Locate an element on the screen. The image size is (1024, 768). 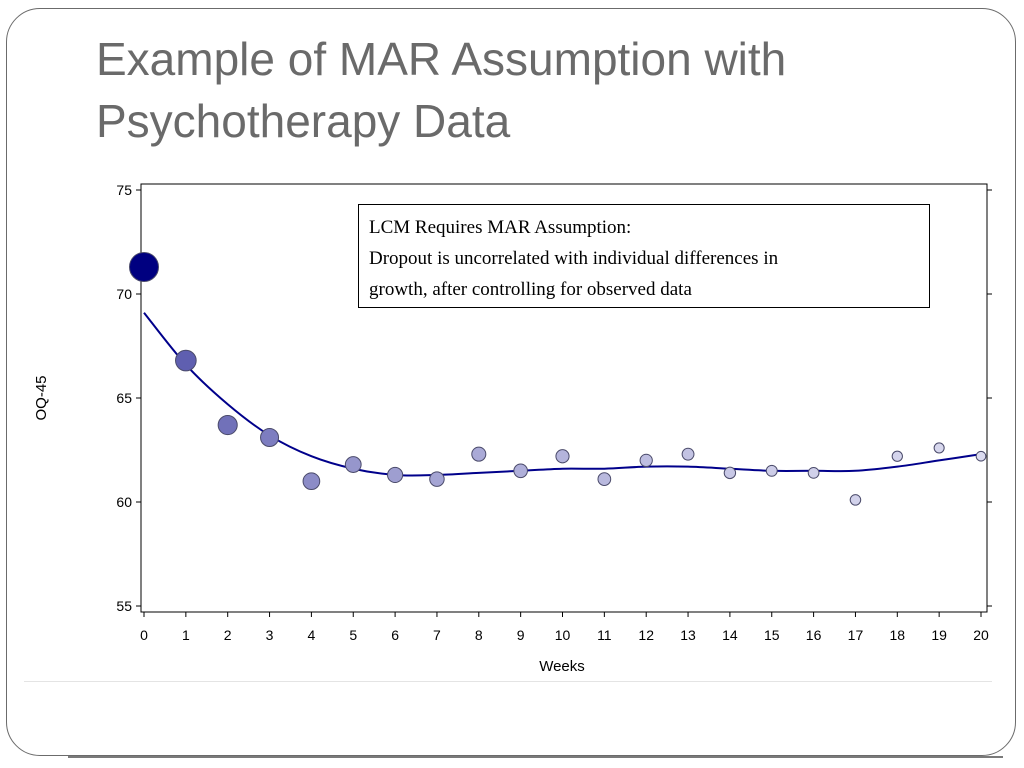
x-tick-label: 12 is located at coordinates (646, 635).